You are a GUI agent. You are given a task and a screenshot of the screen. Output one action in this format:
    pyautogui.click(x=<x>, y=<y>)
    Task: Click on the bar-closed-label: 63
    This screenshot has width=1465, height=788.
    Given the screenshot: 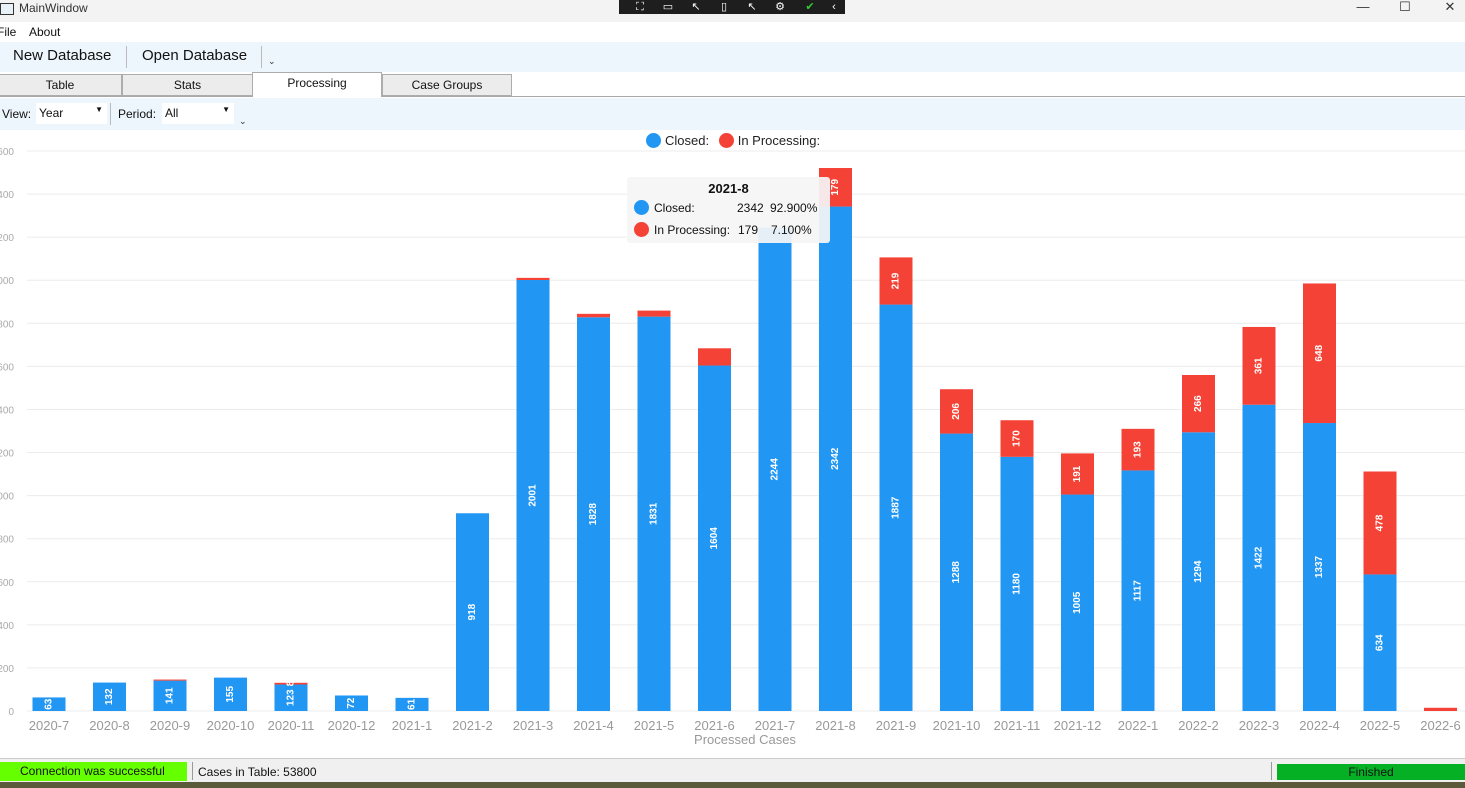 What is the action you would take?
    pyautogui.click(x=49, y=704)
    